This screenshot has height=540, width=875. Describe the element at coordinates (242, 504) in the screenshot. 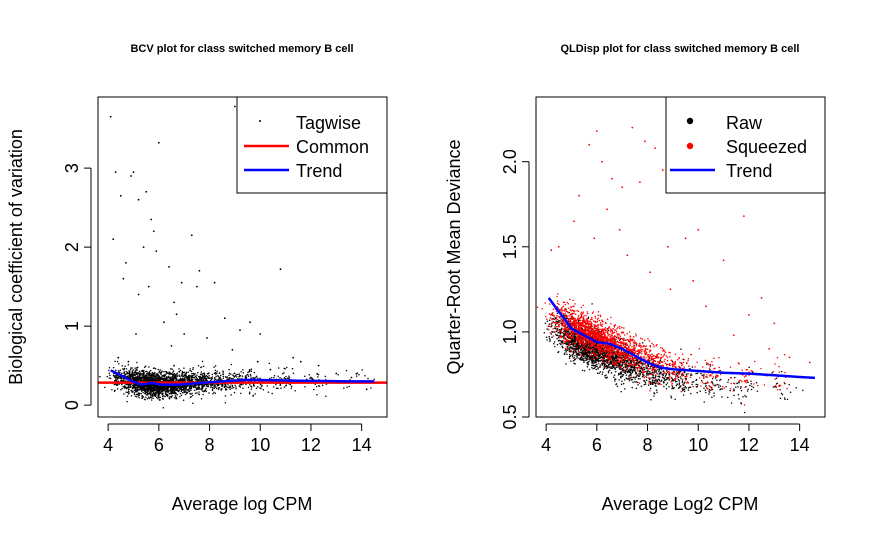

I see `bcv-x-axis-label: Average log CPM` at that location.